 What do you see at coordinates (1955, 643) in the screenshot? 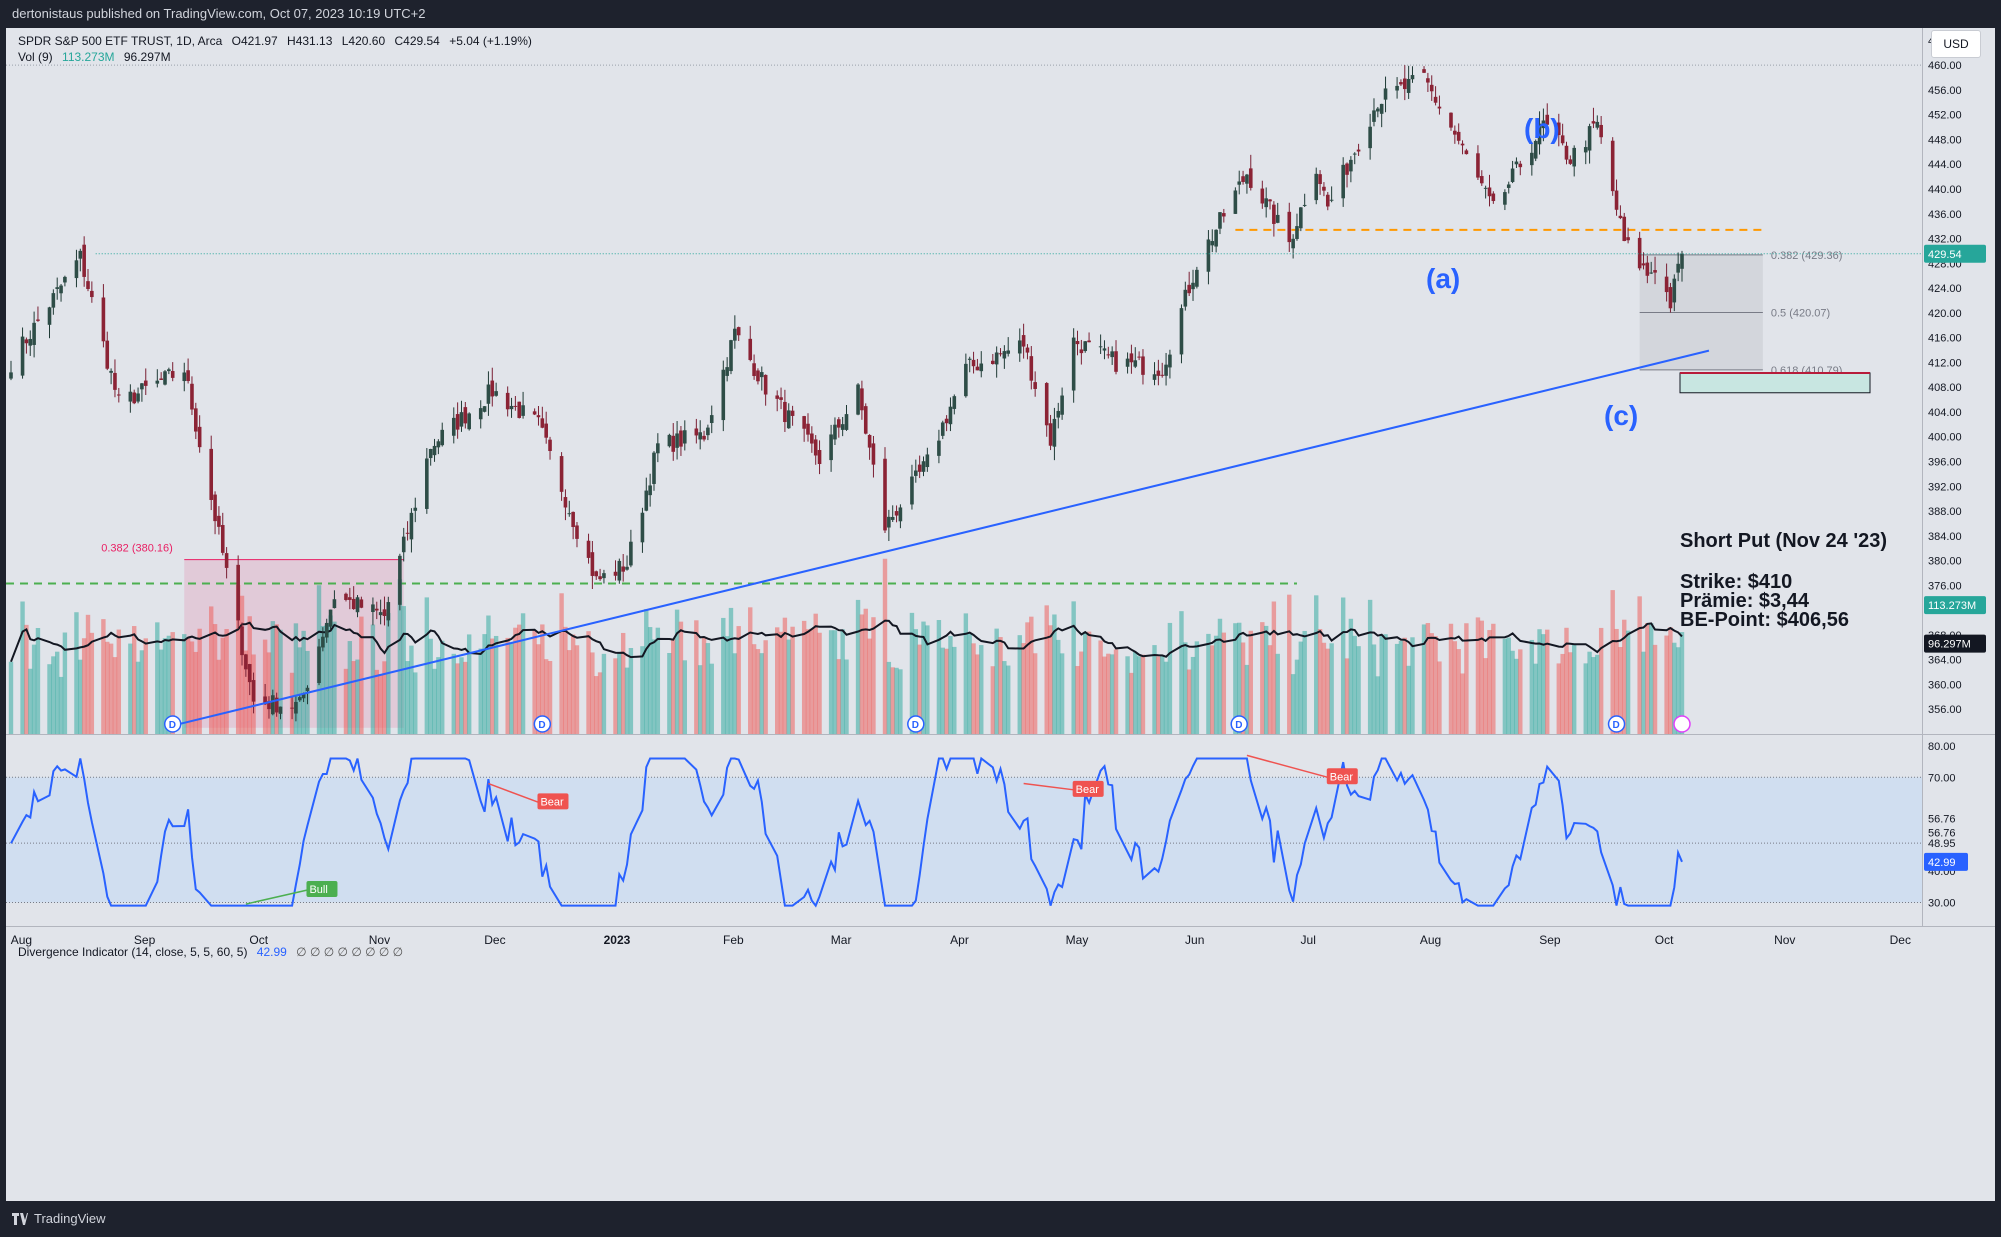
I see `volume-ma-tag` at bounding box center [1955, 643].